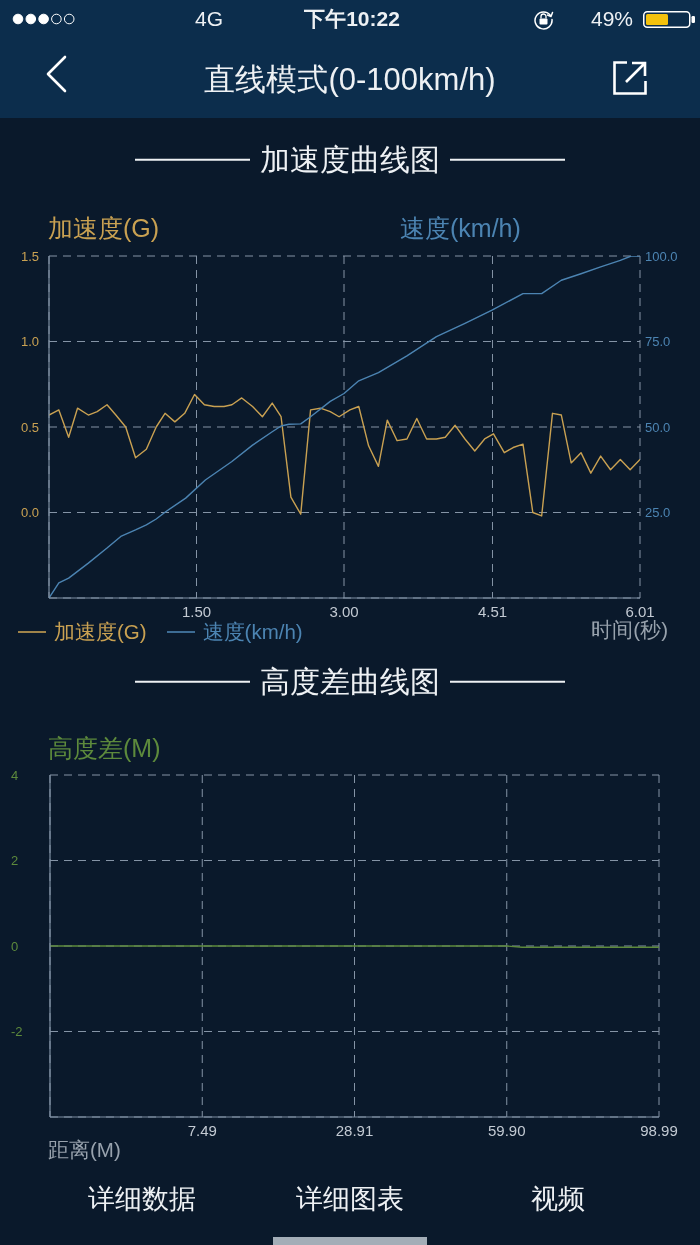 This screenshot has width=700, height=1245. What do you see at coordinates (29, 342) in the screenshot?
I see `y-tick-label: 1.0` at bounding box center [29, 342].